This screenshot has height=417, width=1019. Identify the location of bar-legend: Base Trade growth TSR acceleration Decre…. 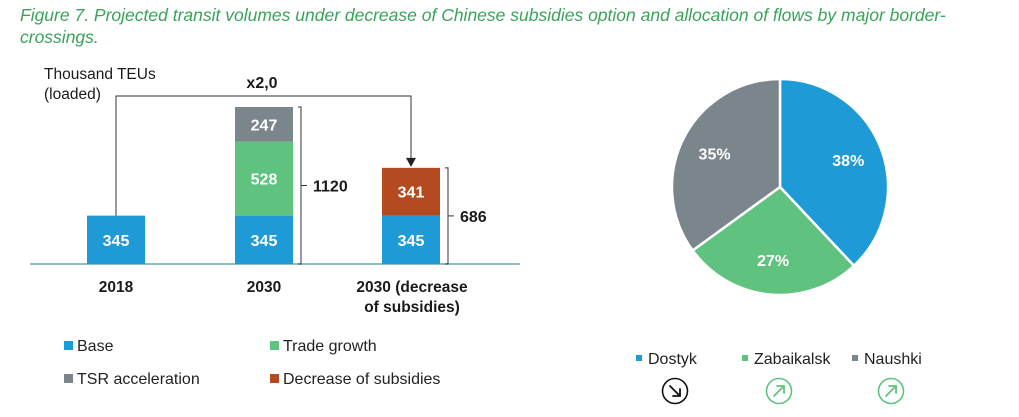
(299, 368).